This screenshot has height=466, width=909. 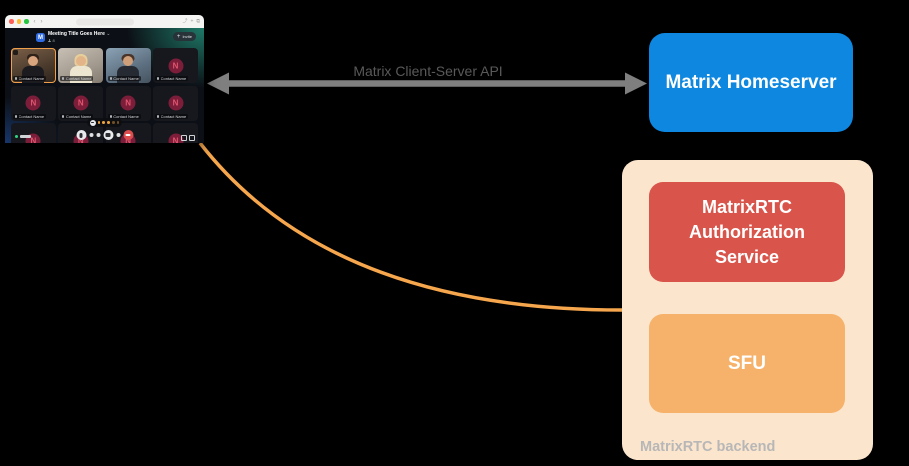 I want to click on client-browser-window: ‹ › ⤴ + ⧉ M Meeting Title Goes Here ⌄ 8, so click(x=104, y=79).